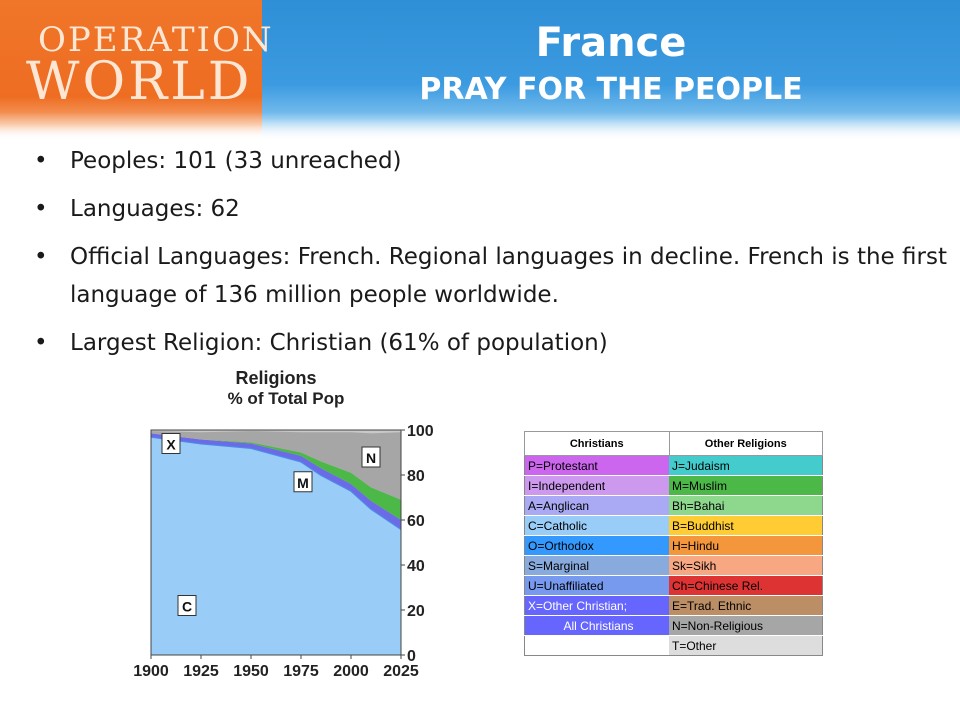  I want to click on legend-other-cell: J=Judaism, so click(746, 465).